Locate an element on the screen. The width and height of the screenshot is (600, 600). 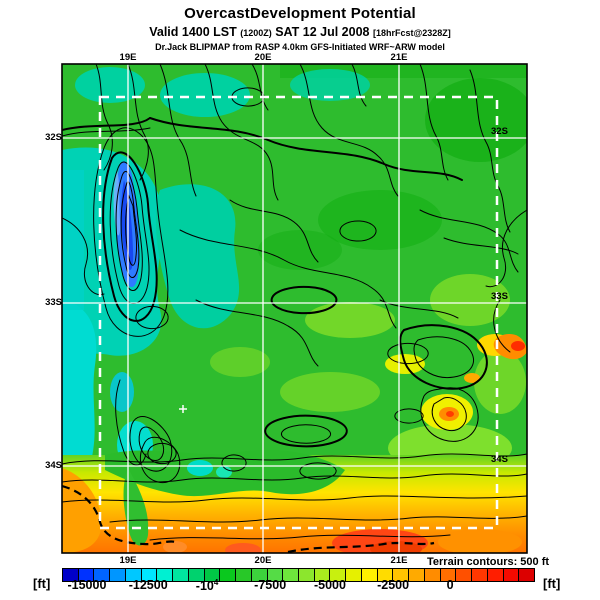
valid-prefix: Valid 1400 LST is located at coordinates (195, 32).